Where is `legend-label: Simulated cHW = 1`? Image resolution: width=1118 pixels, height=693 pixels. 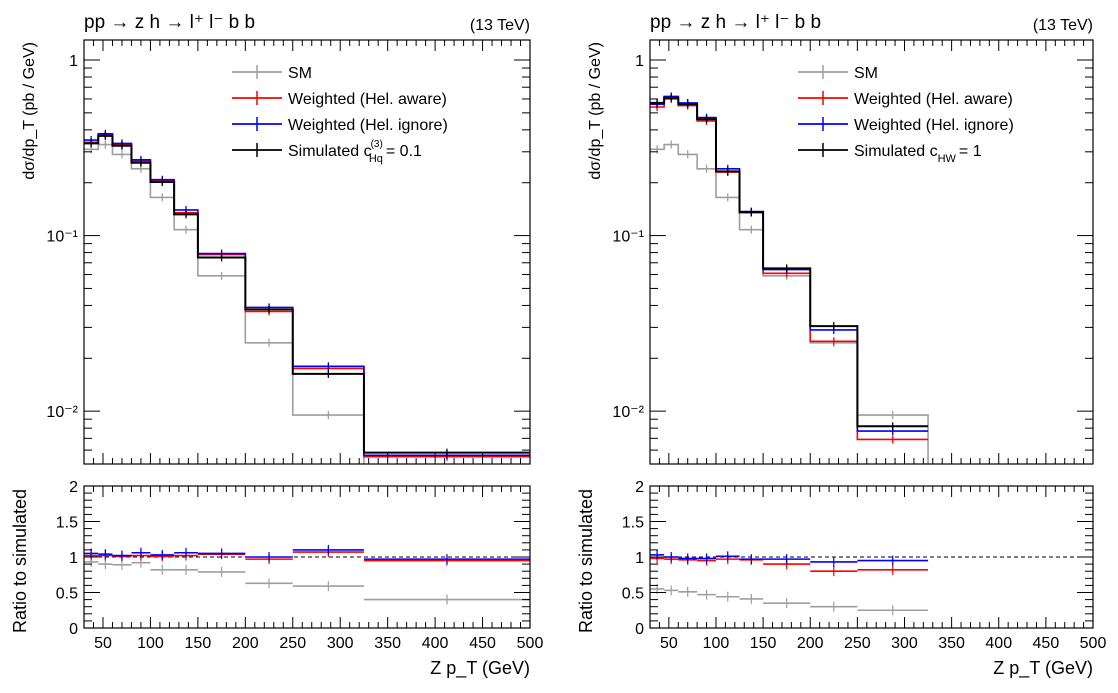
legend-label: Simulated cHW = 1 is located at coordinates (918, 154).